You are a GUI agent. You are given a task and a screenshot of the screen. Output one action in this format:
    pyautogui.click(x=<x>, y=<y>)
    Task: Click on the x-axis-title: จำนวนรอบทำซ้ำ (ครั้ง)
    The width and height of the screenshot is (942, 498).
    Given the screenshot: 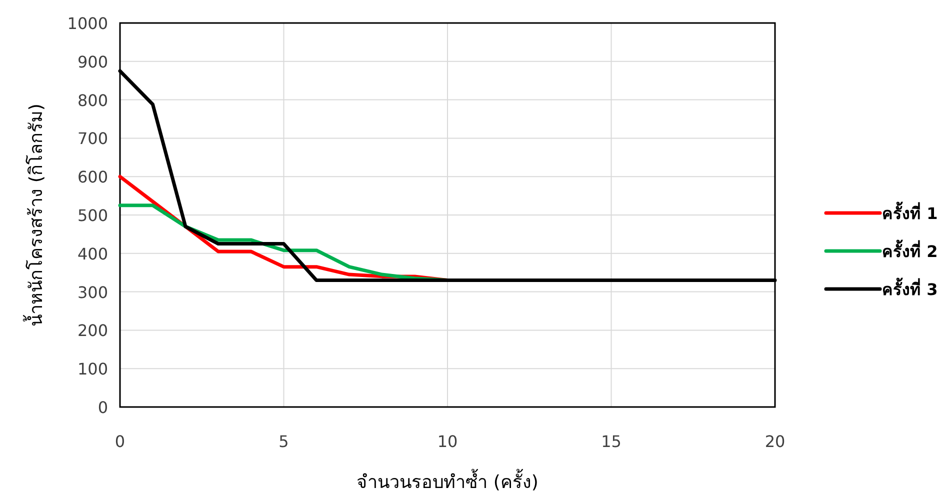 What is the action you would take?
    pyautogui.click(x=447, y=481)
    